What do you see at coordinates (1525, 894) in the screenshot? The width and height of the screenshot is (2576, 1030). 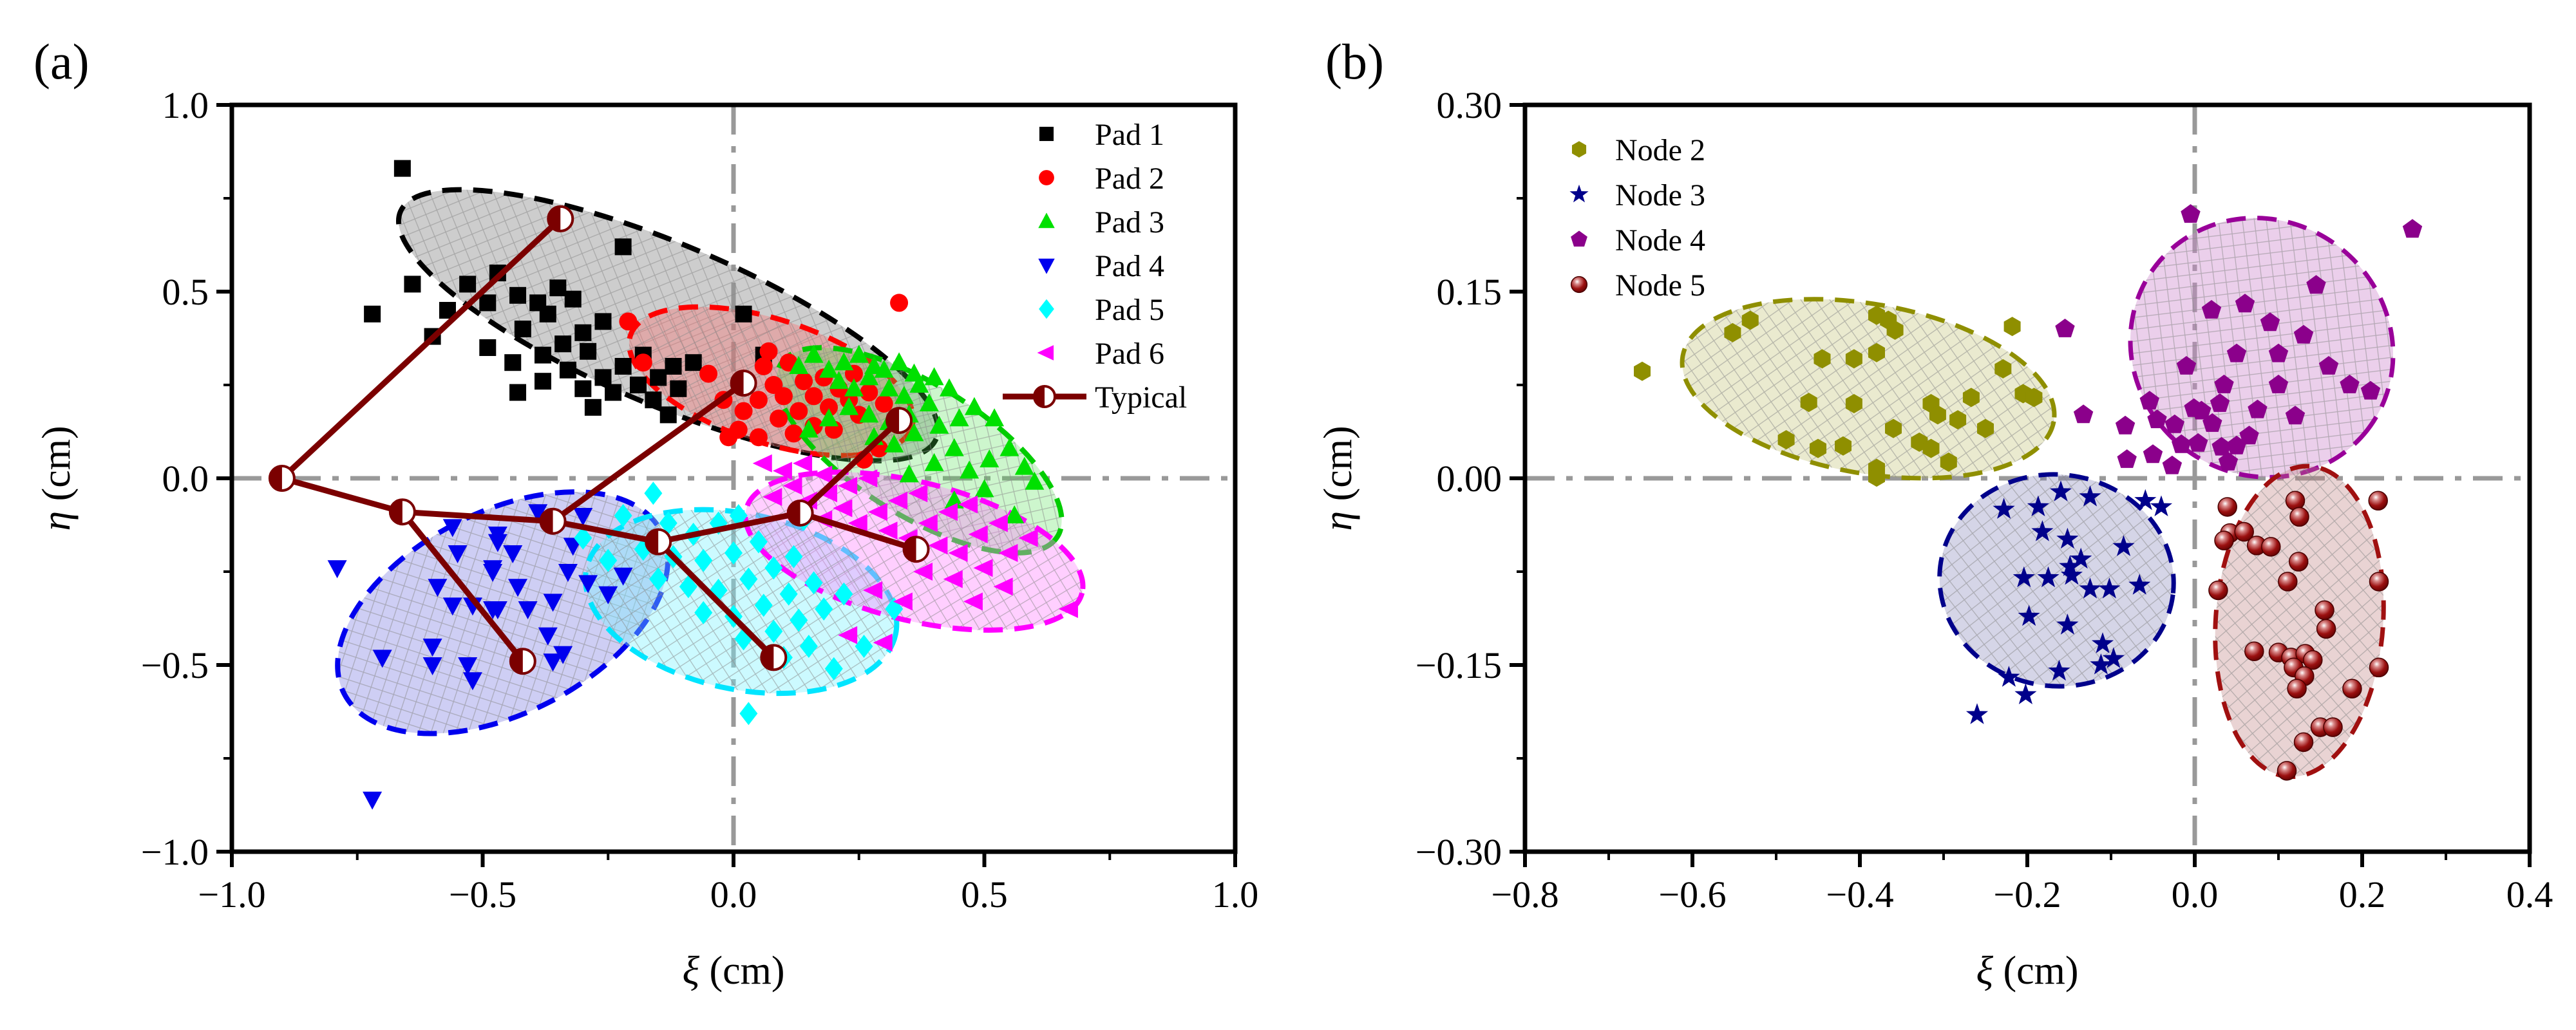 I see `x-tick-label: −0.8` at bounding box center [1525, 894].